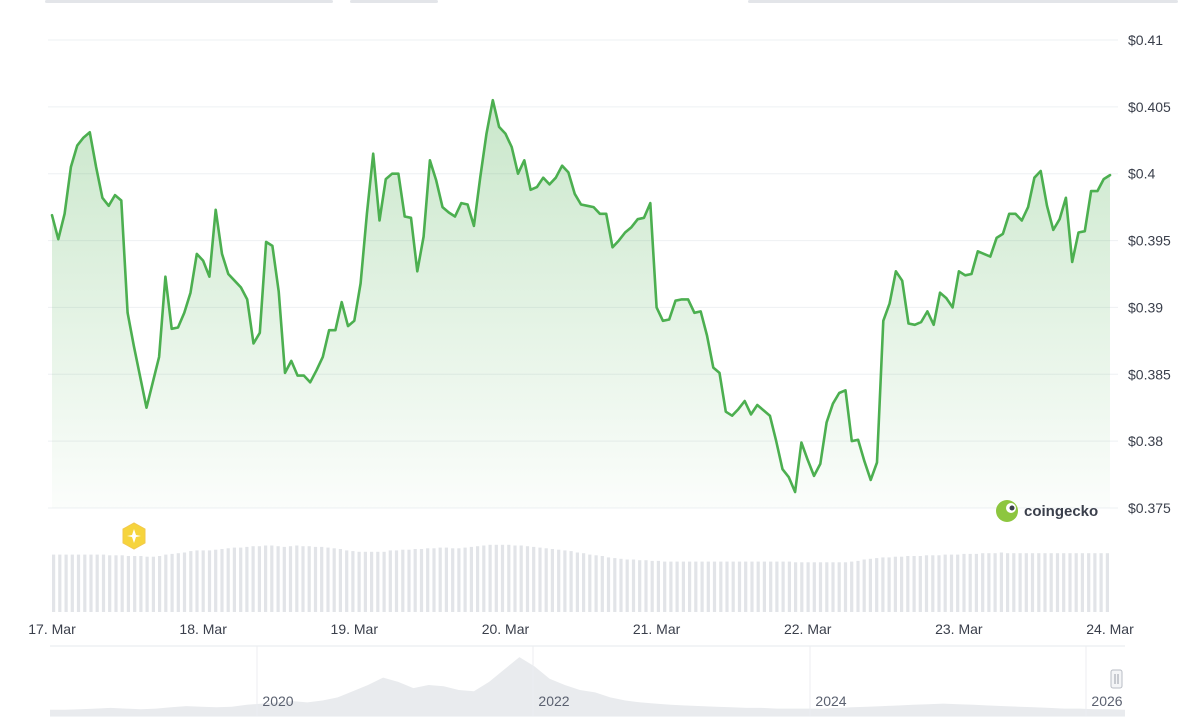  What do you see at coordinates (134, 536) in the screenshot?
I see `event-marker-icon` at bounding box center [134, 536].